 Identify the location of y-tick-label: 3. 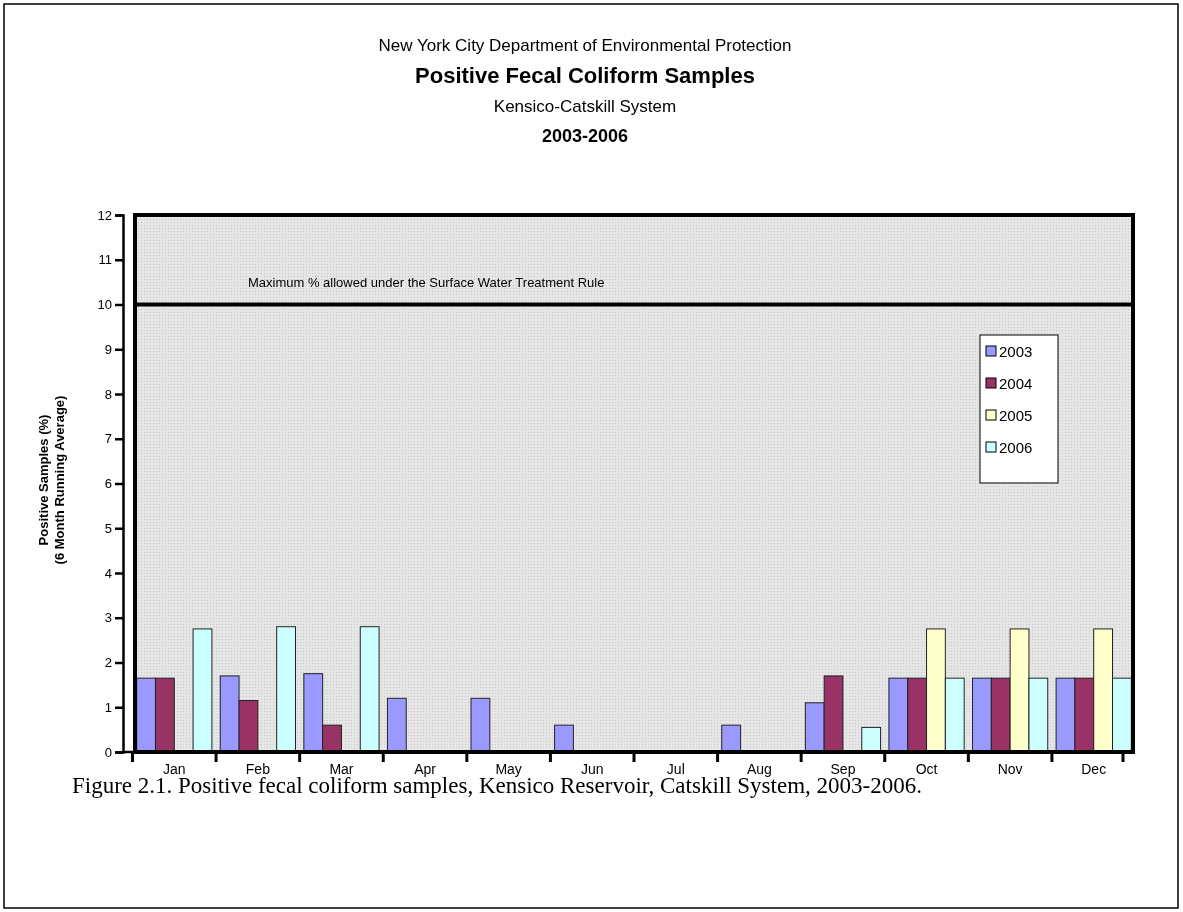
(108, 618).